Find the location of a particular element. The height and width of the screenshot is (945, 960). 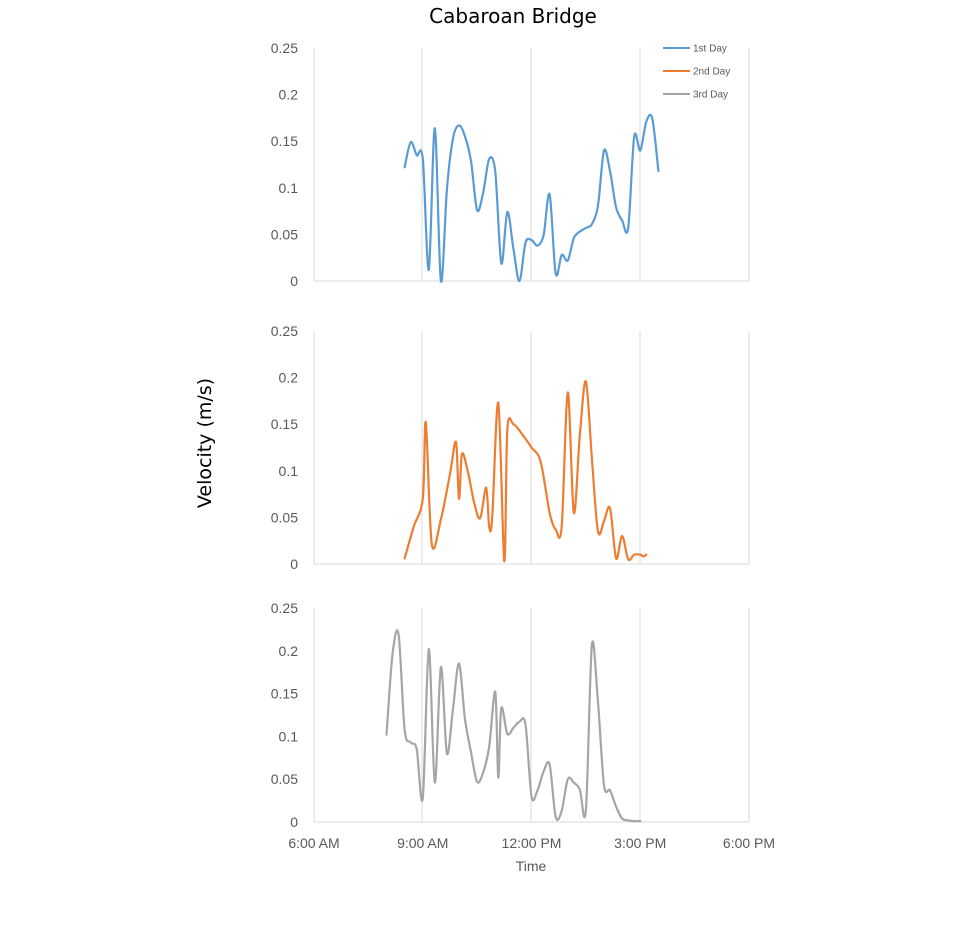

panel-bottom-ytick-label: 0.05 is located at coordinates (284, 779).